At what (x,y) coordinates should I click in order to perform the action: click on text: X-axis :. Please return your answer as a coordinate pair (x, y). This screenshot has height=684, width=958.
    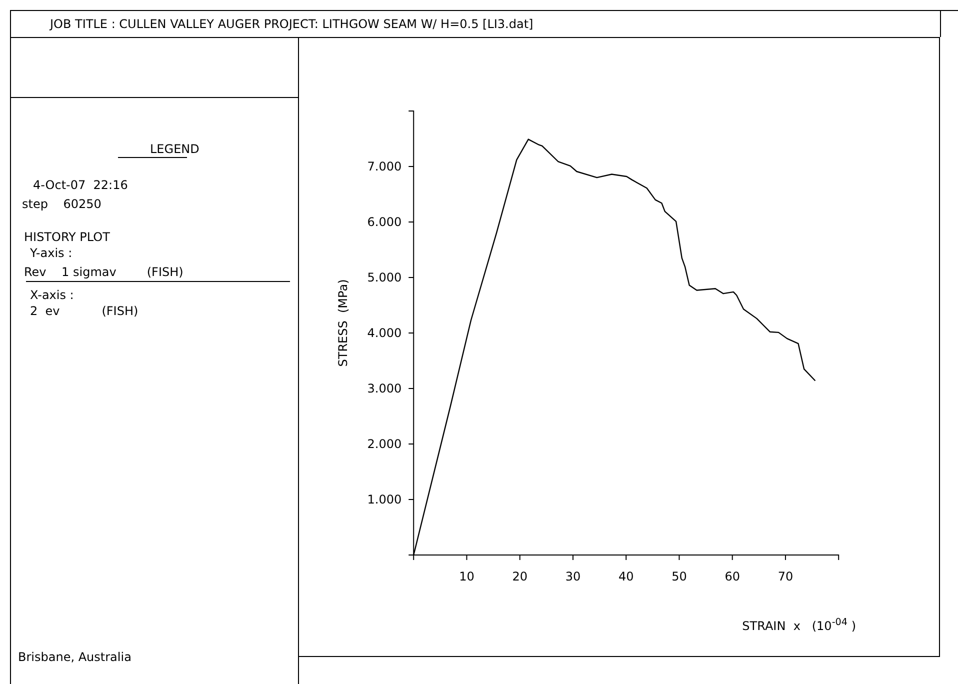
    Looking at the image, I should click on (52, 295).